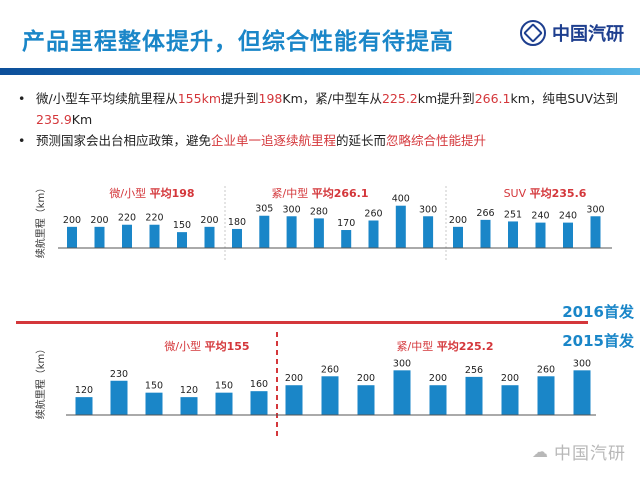 The image size is (640, 480). Describe the element at coordinates (40, 382) in the screenshot. I see `chart-1-ylabel: 续航里程（km）` at that location.